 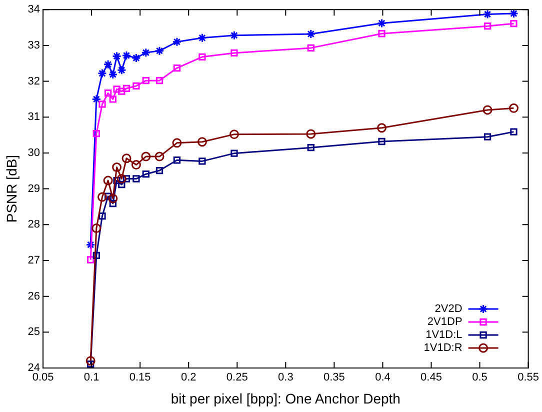 I want to click on legend-label: 1V1D:R, so click(x=443, y=348).